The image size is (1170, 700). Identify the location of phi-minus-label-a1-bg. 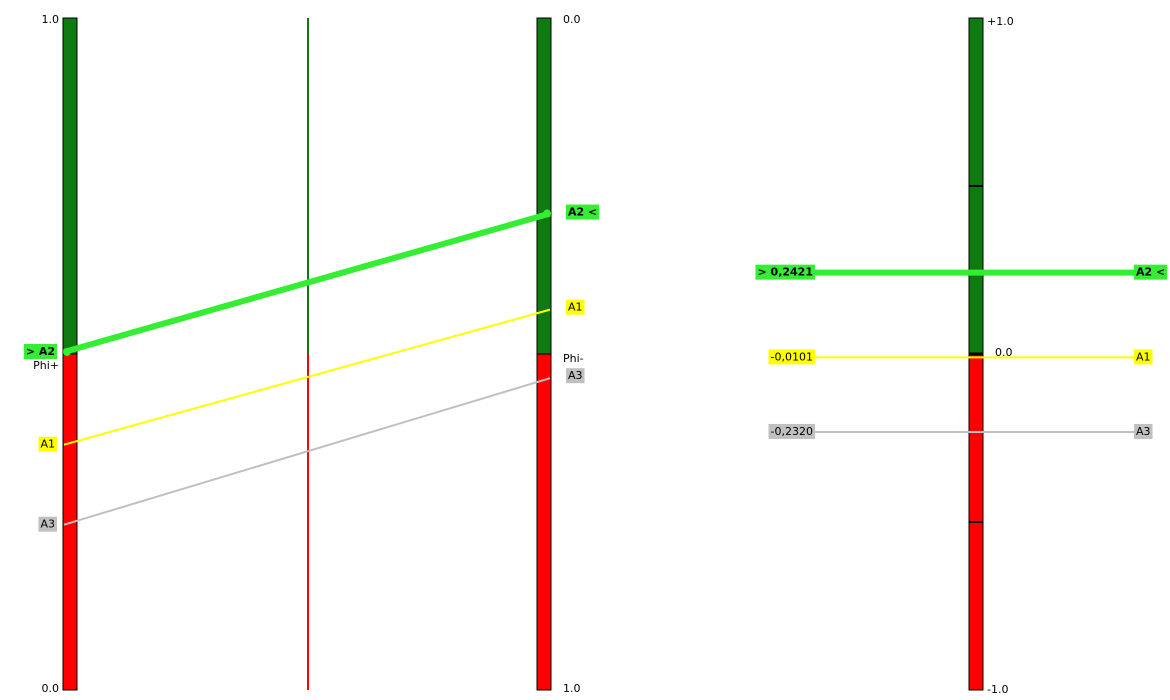
(575, 307).